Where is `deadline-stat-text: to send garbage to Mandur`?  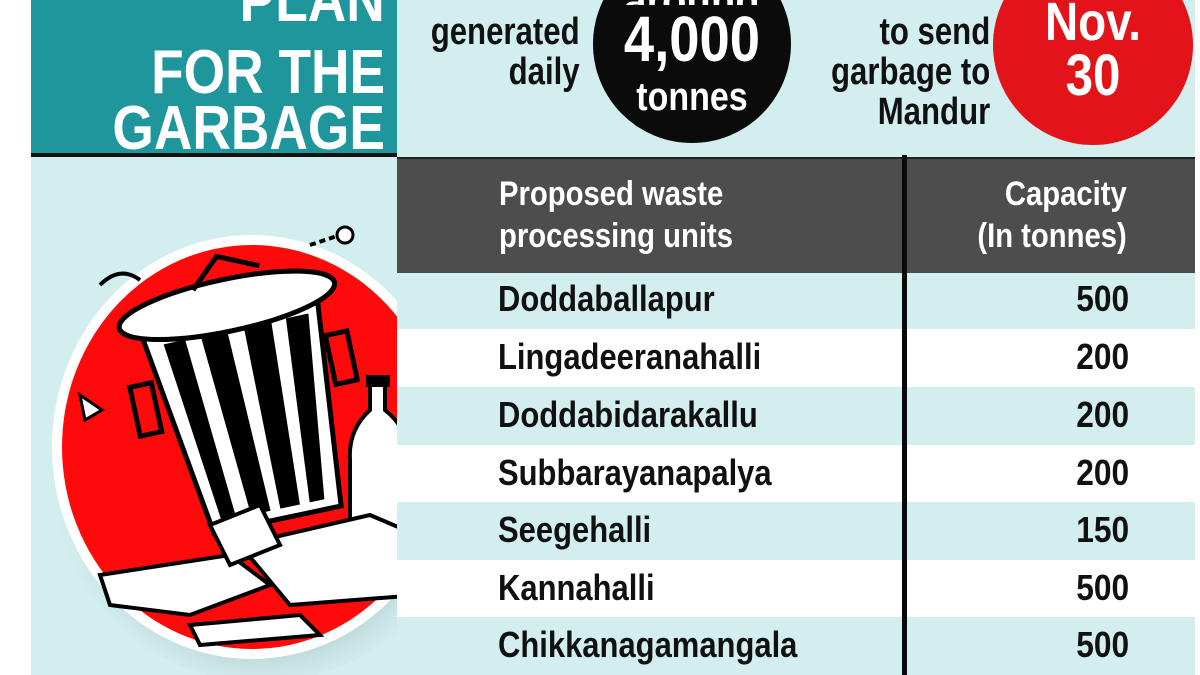
deadline-stat-text: to send garbage to Mandur is located at coordinates (910, 72).